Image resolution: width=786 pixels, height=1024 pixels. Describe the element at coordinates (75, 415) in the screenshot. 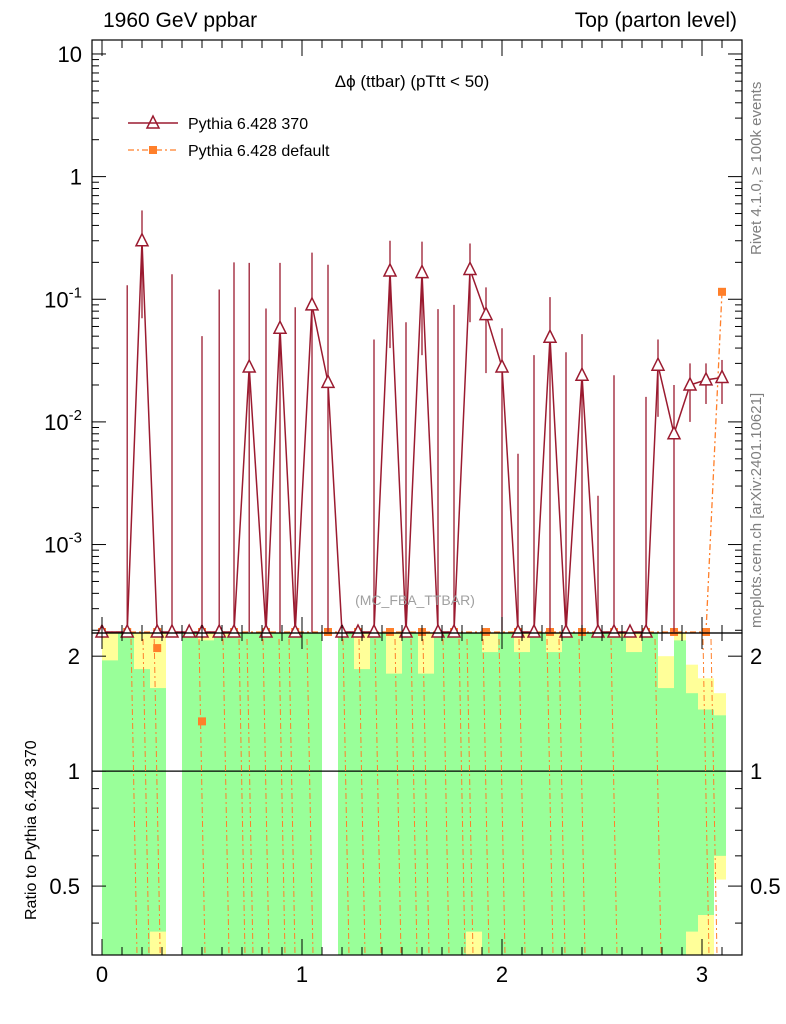

I see `main-y-tick-exponent: -2` at that location.